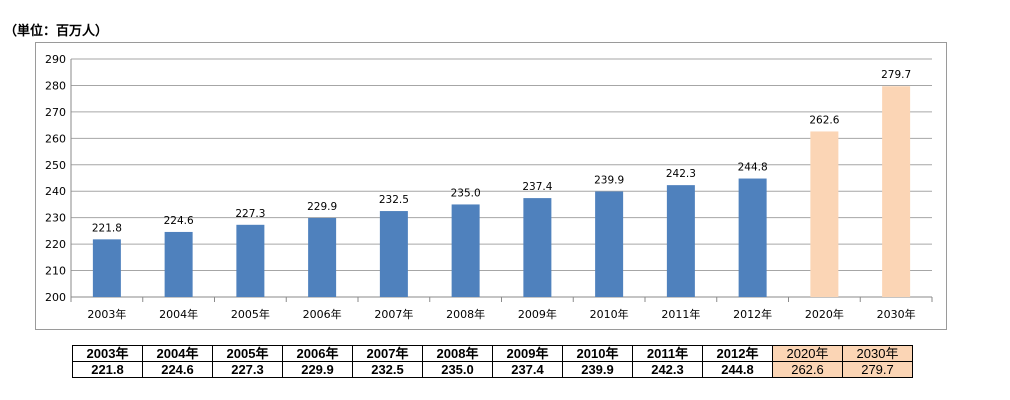 The width and height of the screenshot is (1010, 400). Describe the element at coordinates (609, 180) in the screenshot. I see `bar-value-label: 239.9` at that location.